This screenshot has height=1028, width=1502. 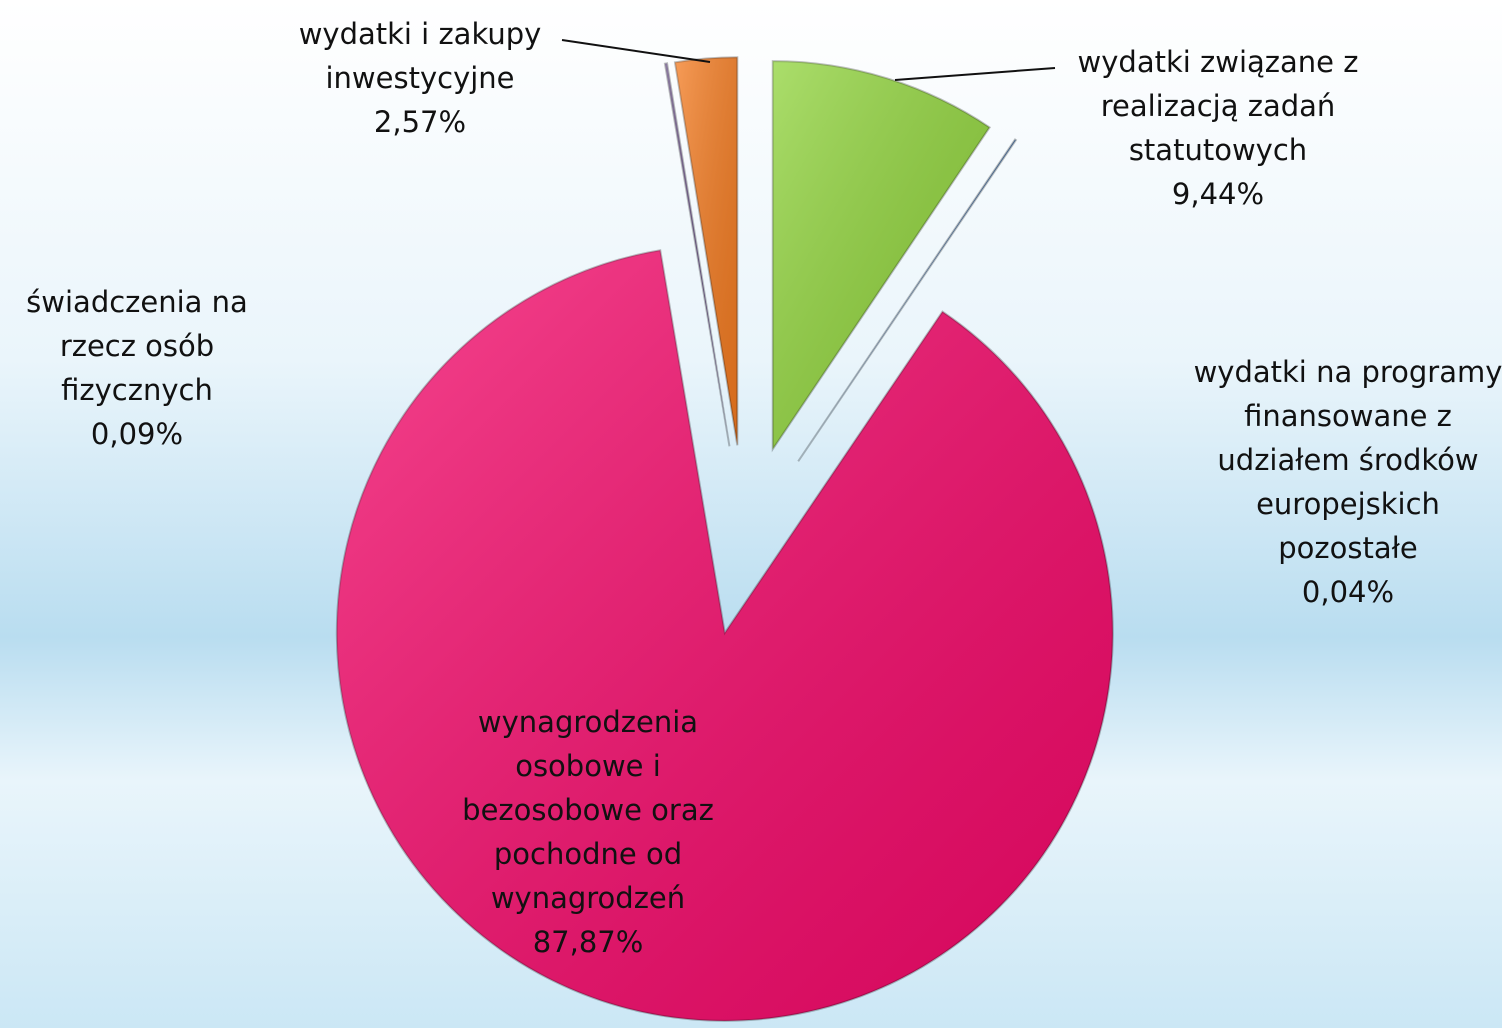 What do you see at coordinates (137, 434) in the screenshot?
I see `value-label: 0,09%` at bounding box center [137, 434].